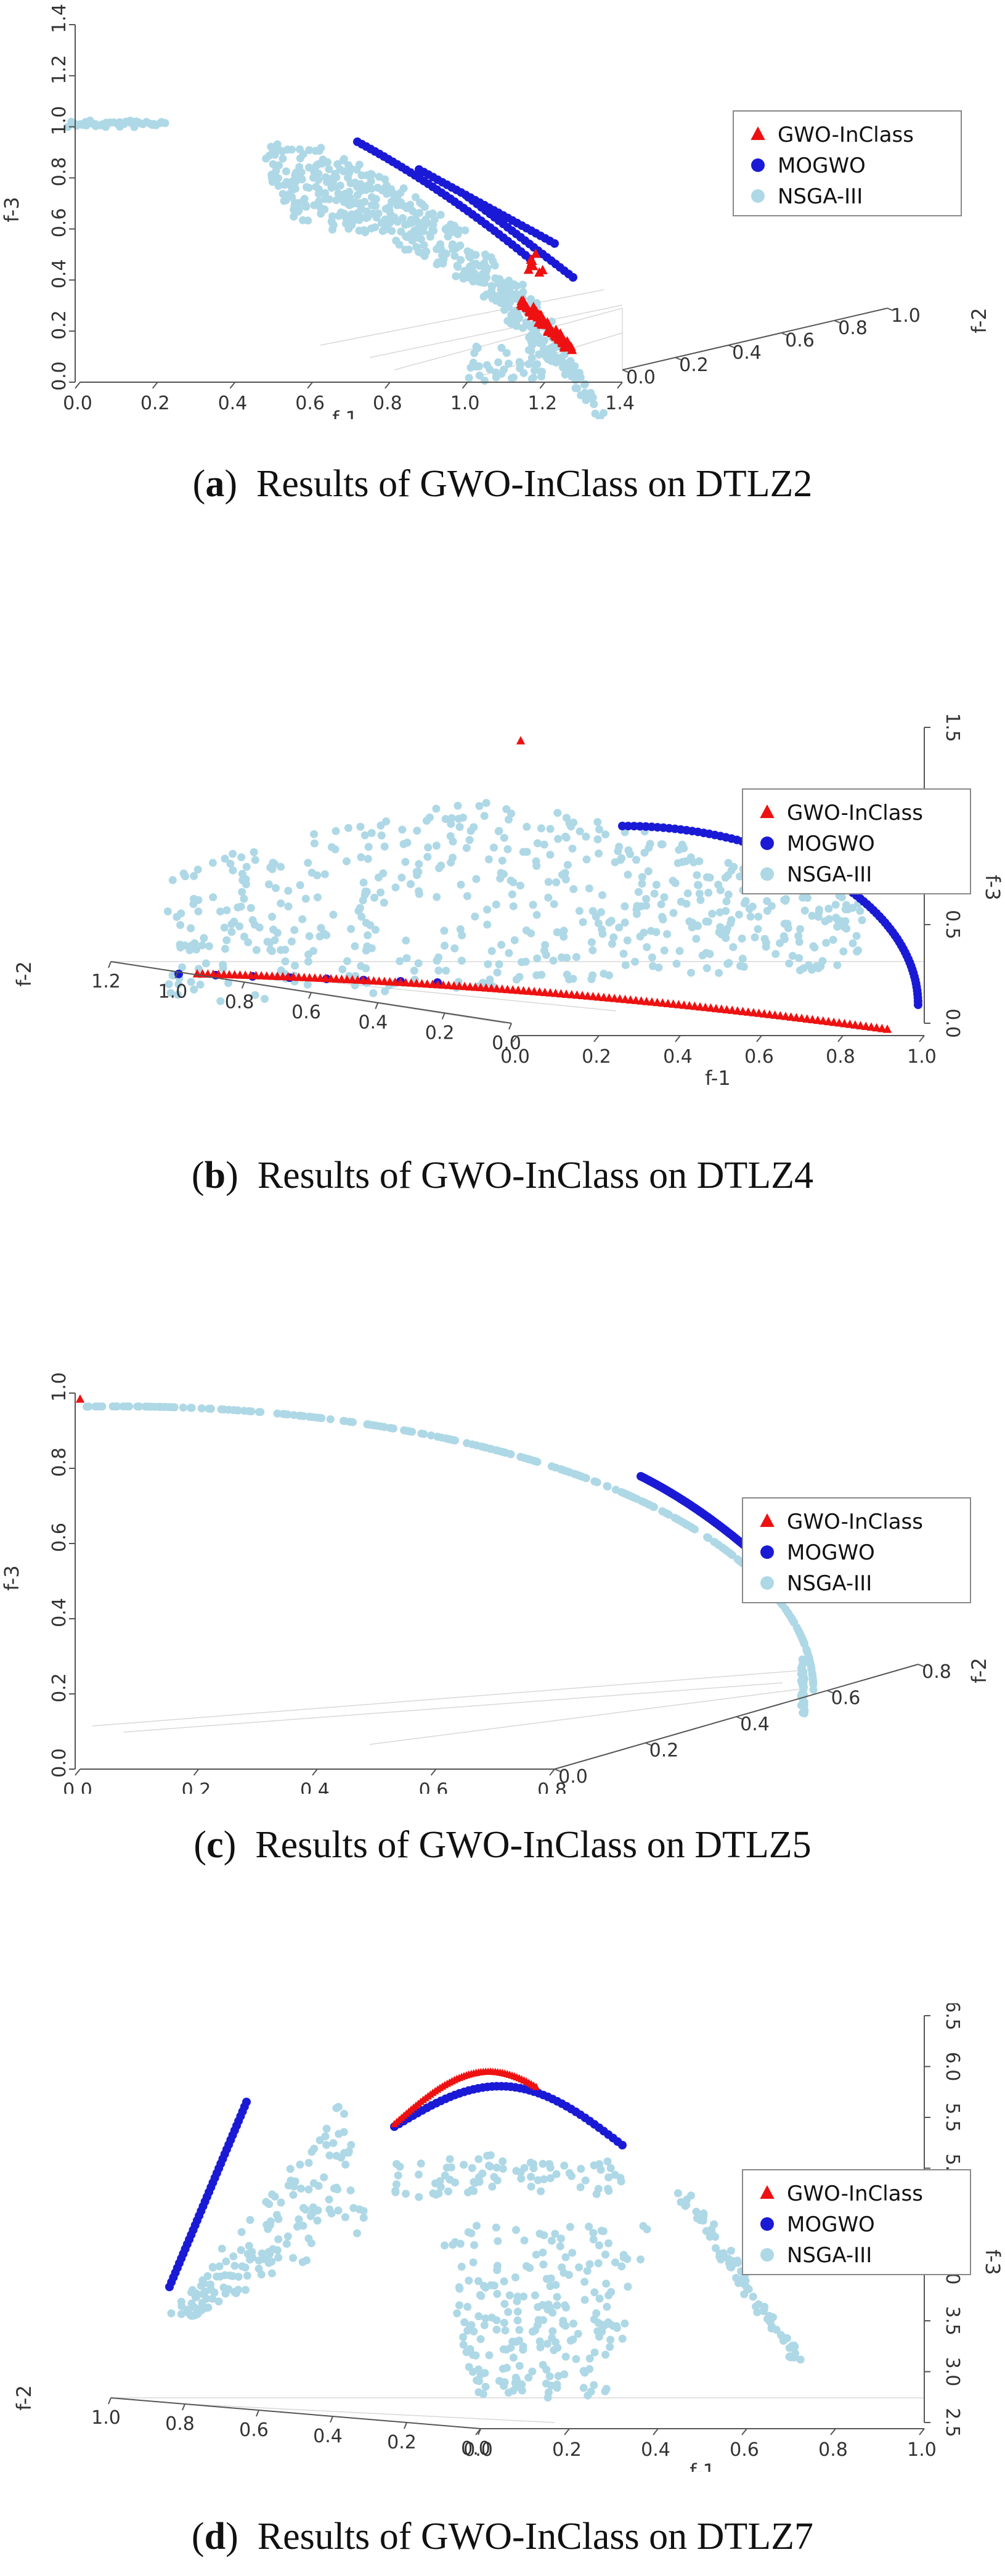 The height and width of the screenshot is (2576, 1005). I want to click on z-tick-mark, so click(557, 1770).